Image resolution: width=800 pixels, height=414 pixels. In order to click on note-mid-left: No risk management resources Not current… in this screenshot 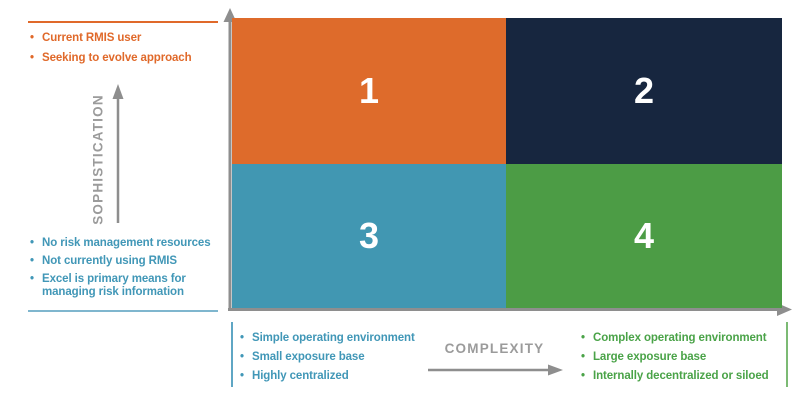, I will do `click(120, 269)`.